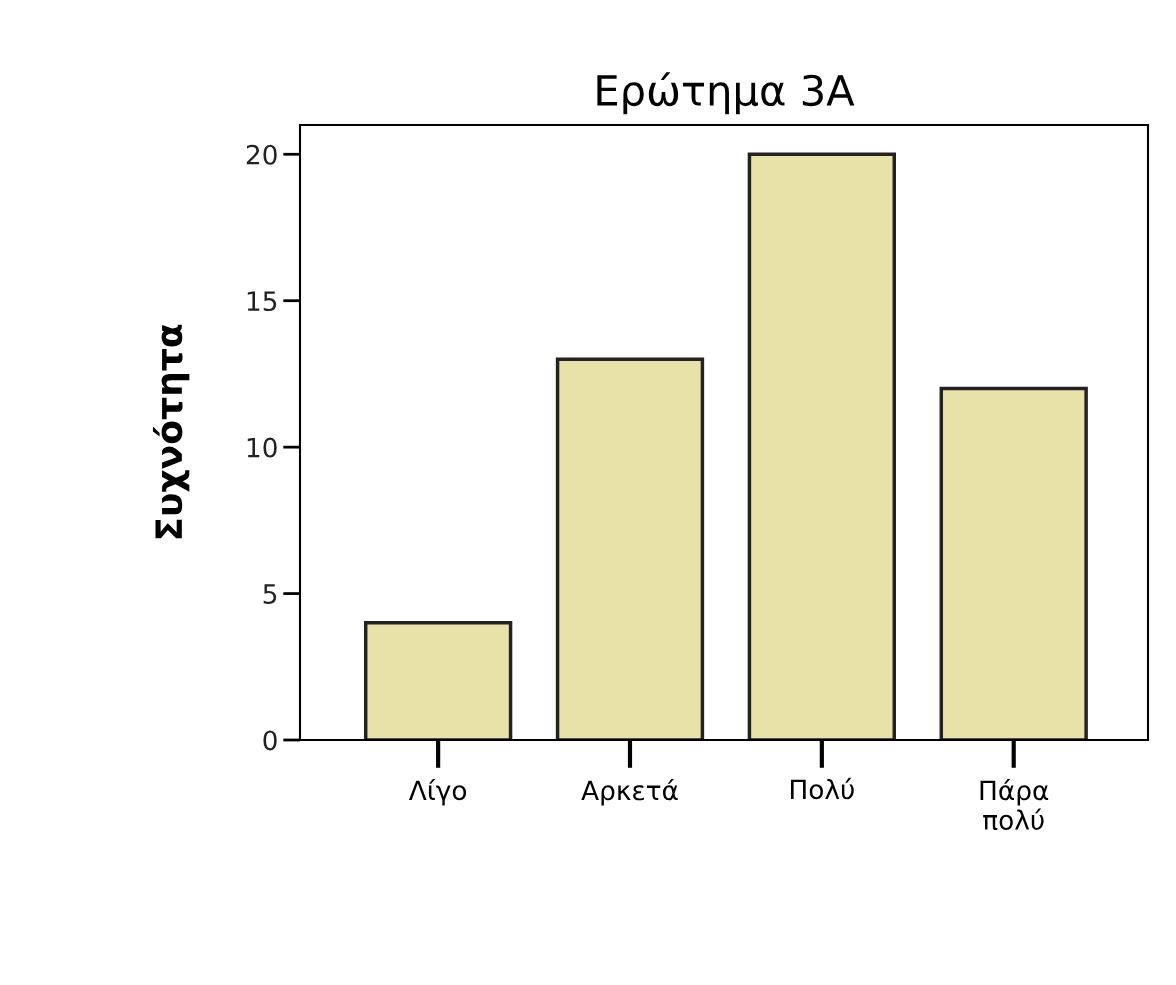  What do you see at coordinates (262, 447) in the screenshot?
I see `y-tick-label: 10` at bounding box center [262, 447].